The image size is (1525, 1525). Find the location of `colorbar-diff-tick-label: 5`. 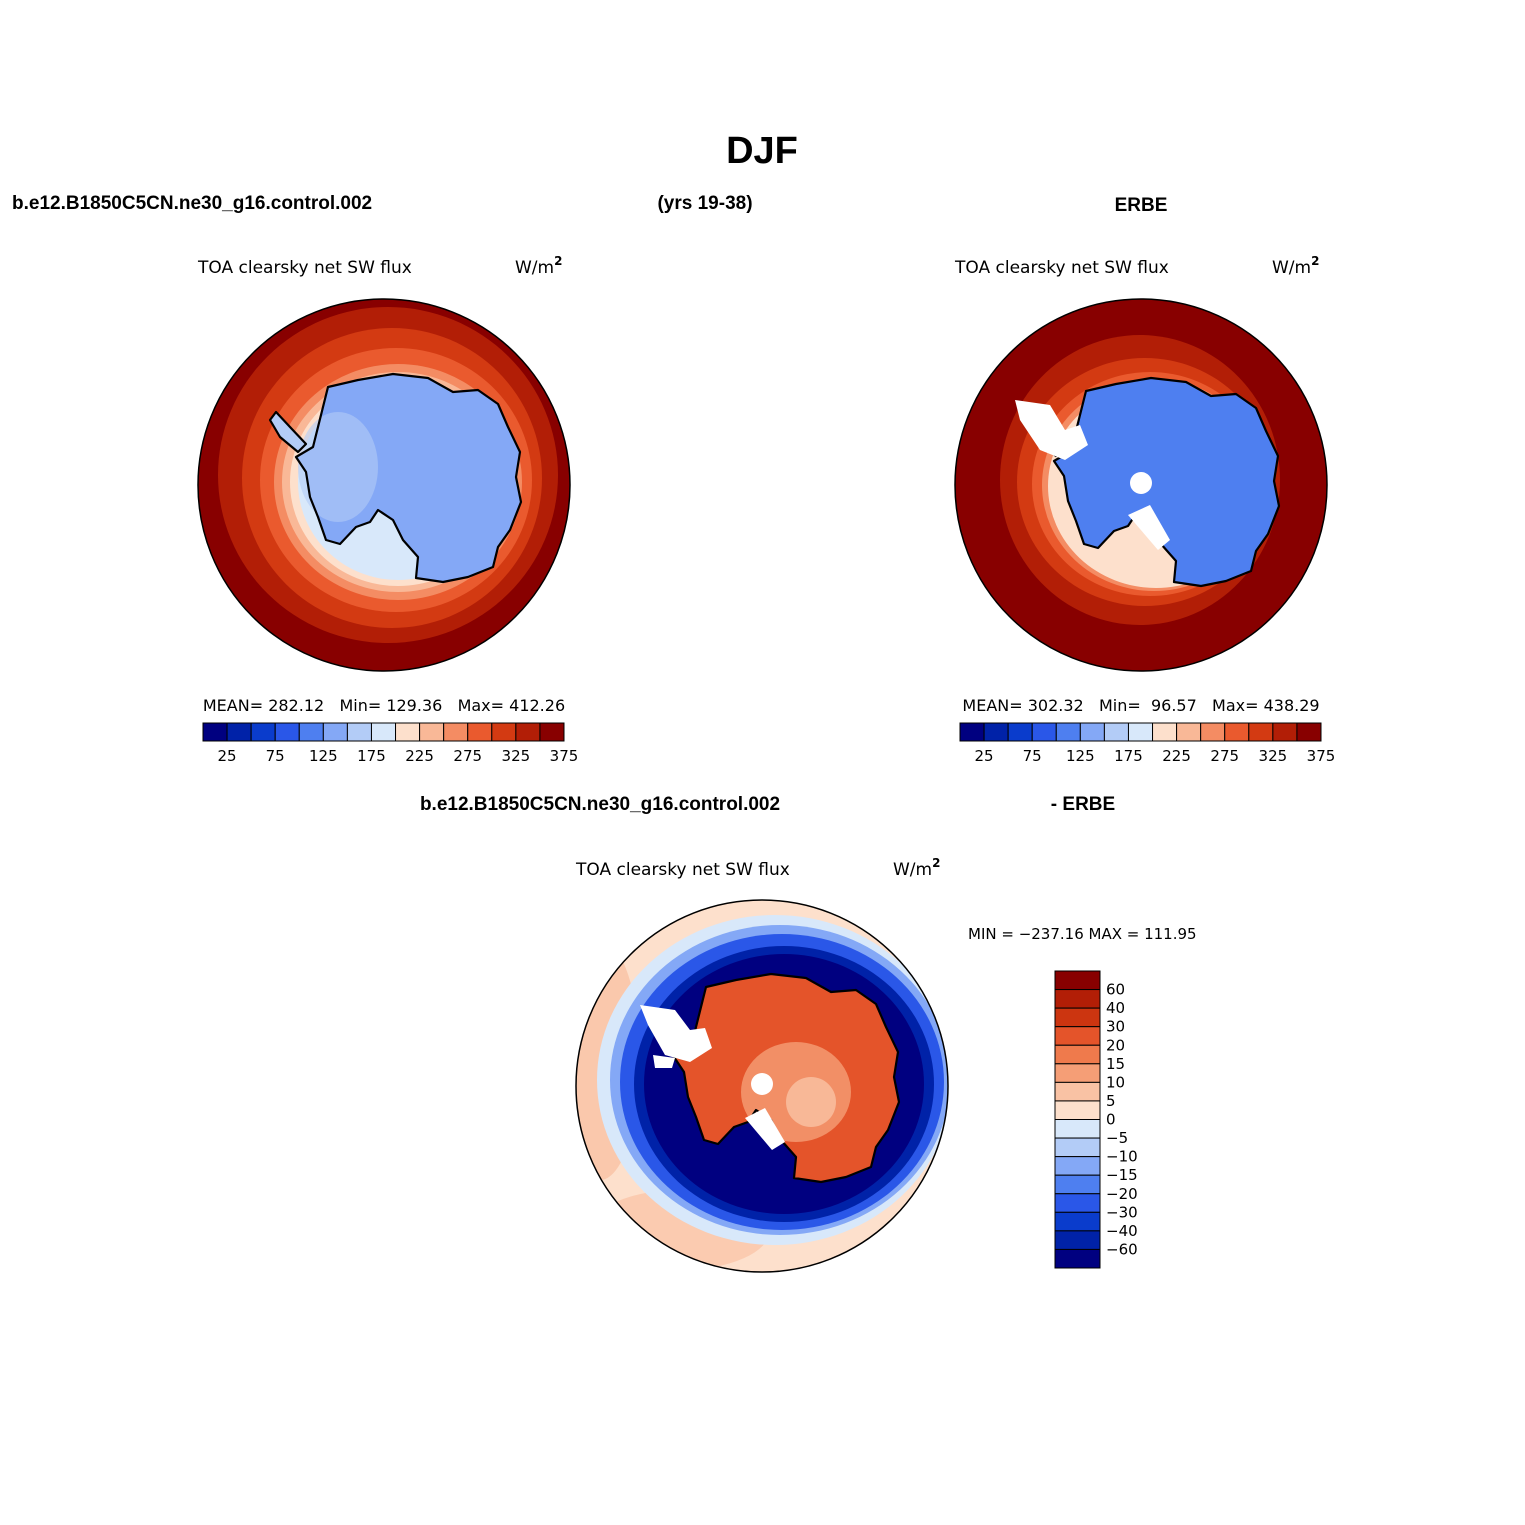

colorbar-diff-tick-label: 5 is located at coordinates (1111, 1101).